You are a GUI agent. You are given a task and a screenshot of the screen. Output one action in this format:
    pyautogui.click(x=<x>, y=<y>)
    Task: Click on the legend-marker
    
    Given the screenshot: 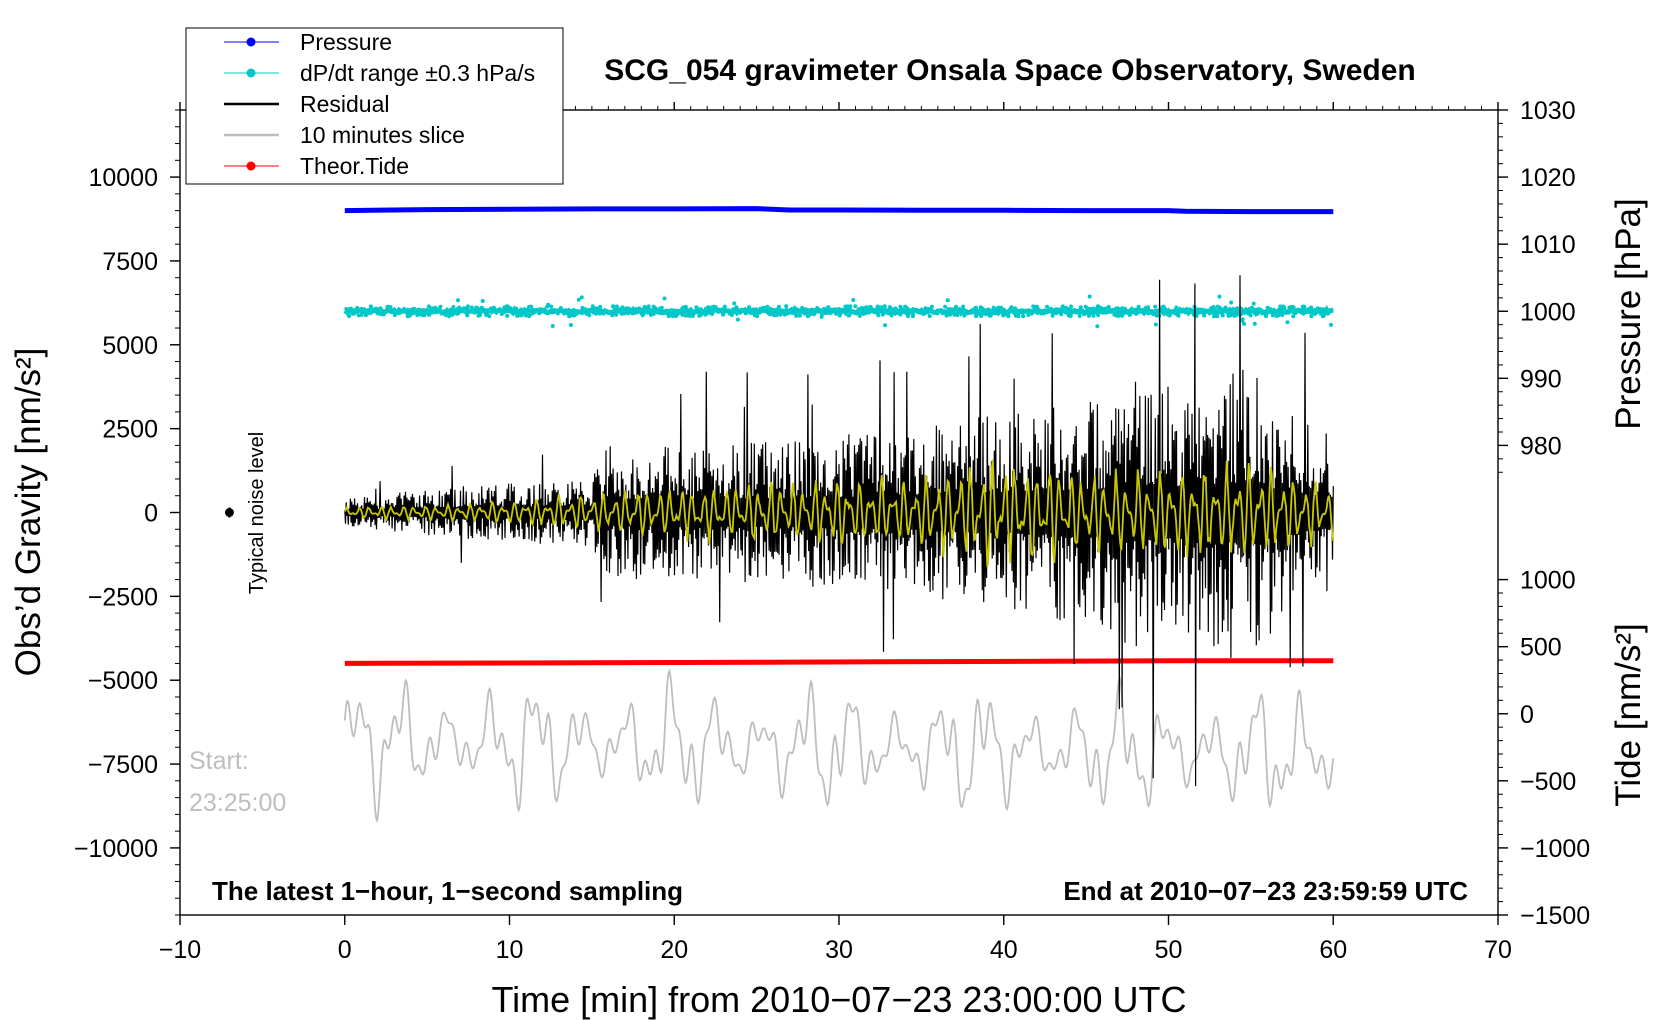 What is the action you would take?
    pyautogui.click(x=251, y=42)
    